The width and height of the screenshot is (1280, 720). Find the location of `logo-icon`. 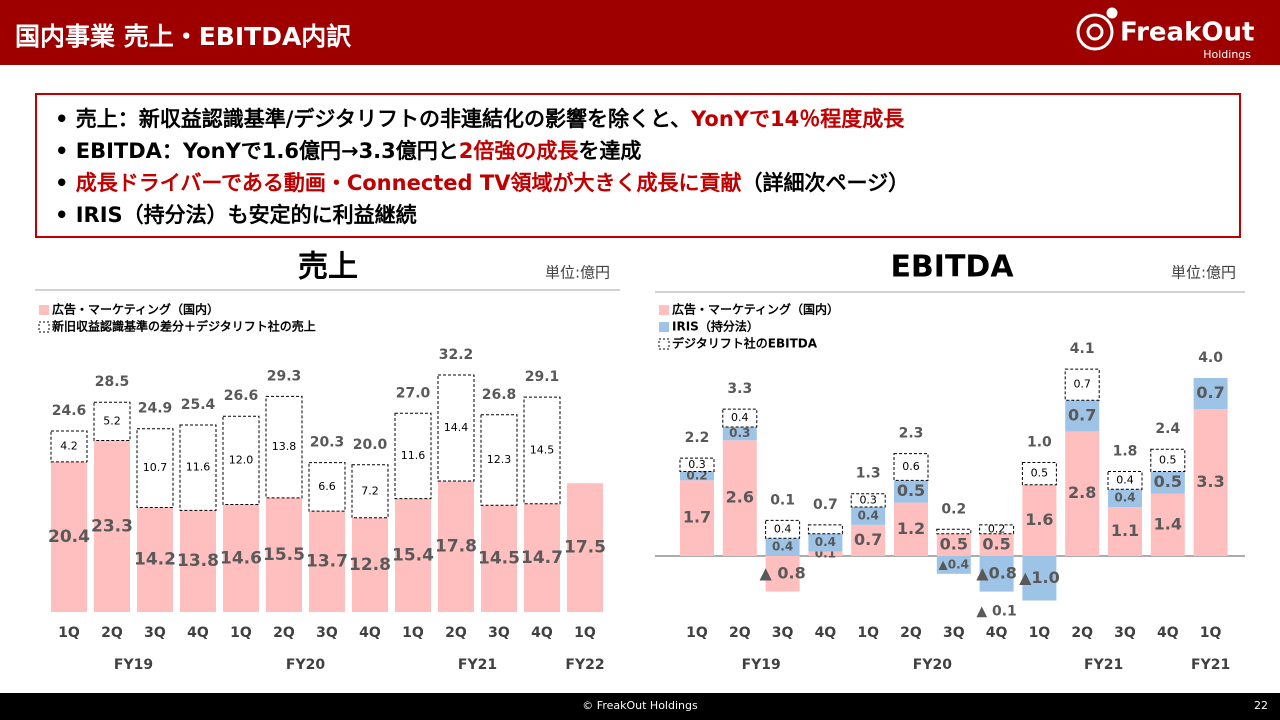

logo-icon is located at coordinates (1097, 29).